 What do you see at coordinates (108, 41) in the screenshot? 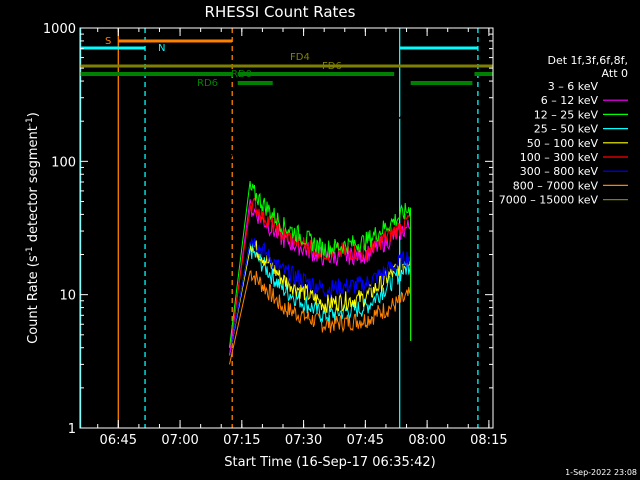
I see `flag-label-s: S` at bounding box center [108, 41].